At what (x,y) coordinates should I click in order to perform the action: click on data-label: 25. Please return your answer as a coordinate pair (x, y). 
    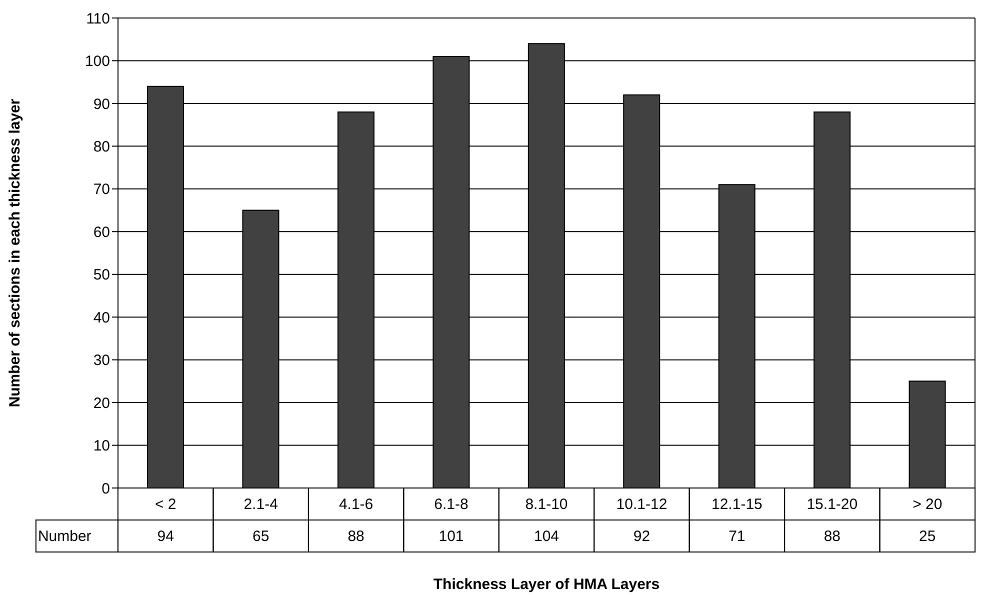
    Looking at the image, I should click on (927, 536).